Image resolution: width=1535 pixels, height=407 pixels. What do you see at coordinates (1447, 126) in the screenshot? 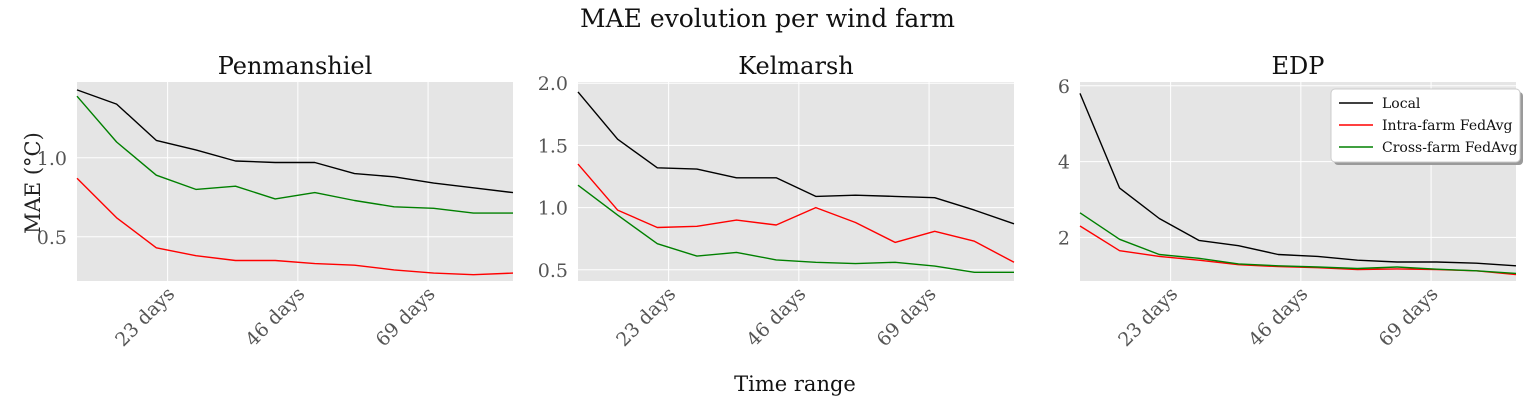
I see `legend-label: Intra-farm FedAvg` at bounding box center [1447, 126].